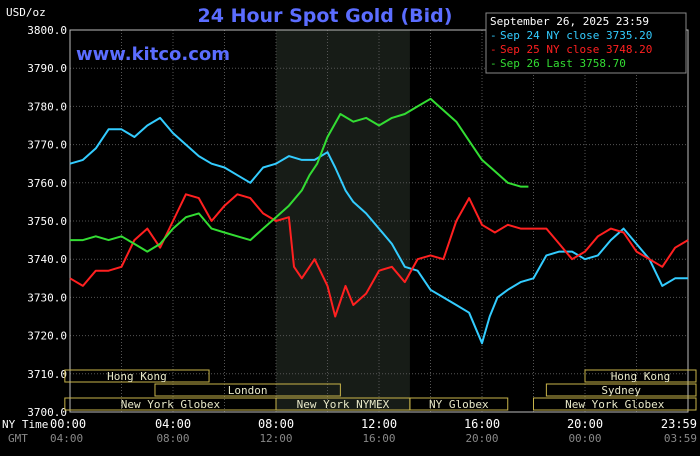 This screenshot has width=700, height=456. What do you see at coordinates (172, 438) in the screenshot?
I see `x-tick-label-gmt: 08:00` at bounding box center [172, 438].